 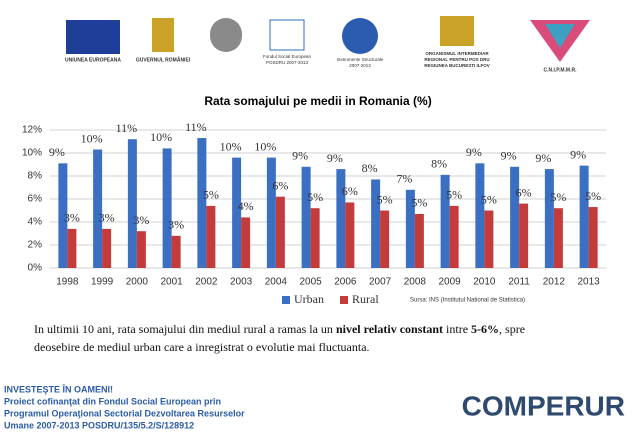 I want to click on x-tick-label: 2009, so click(x=450, y=282).